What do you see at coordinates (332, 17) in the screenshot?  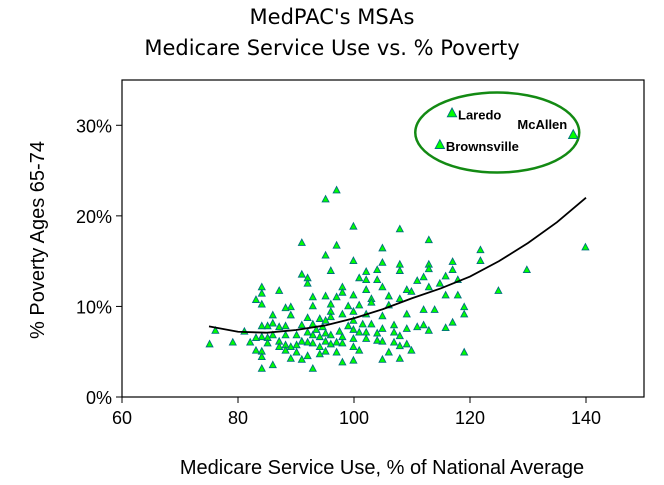 I see `chart-title: MedPAC's MSAs` at bounding box center [332, 17].